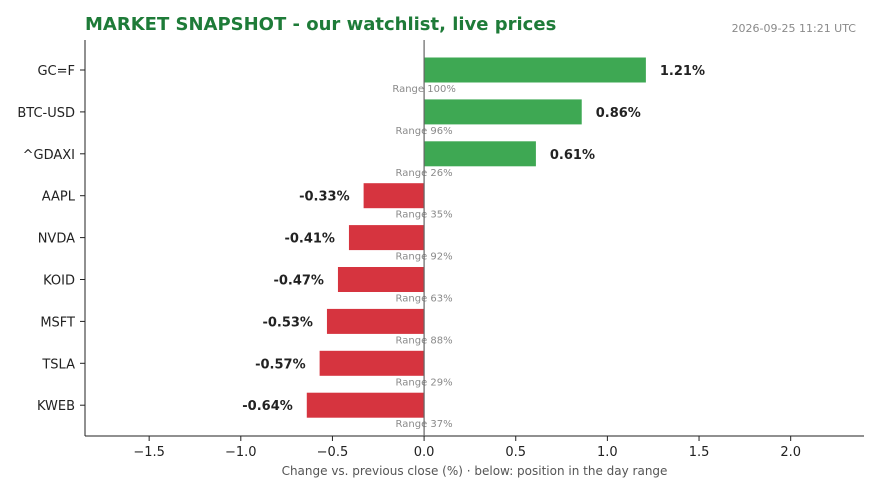 The image size is (880, 495). What do you see at coordinates (57, 322) in the screenshot?
I see `category-label: MSFT` at bounding box center [57, 322].